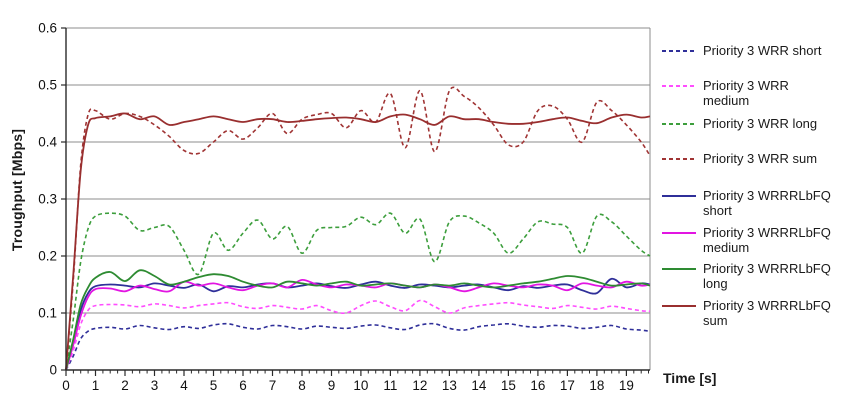 The height and width of the screenshot is (409, 850). I want to click on legend-item-label: Priority 3 WRRRLbFQ short, so click(767, 203).